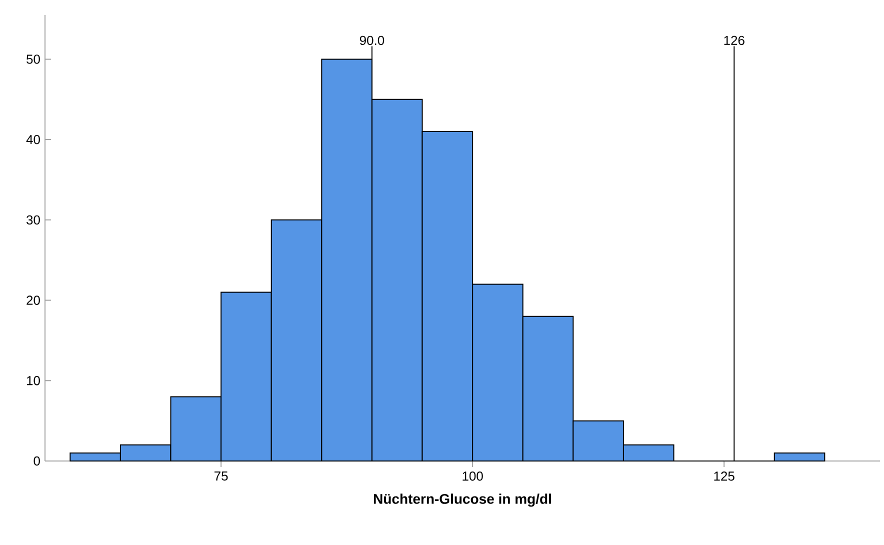 The width and height of the screenshot is (884, 545). I want to click on ref-line-label: 126, so click(734, 41).